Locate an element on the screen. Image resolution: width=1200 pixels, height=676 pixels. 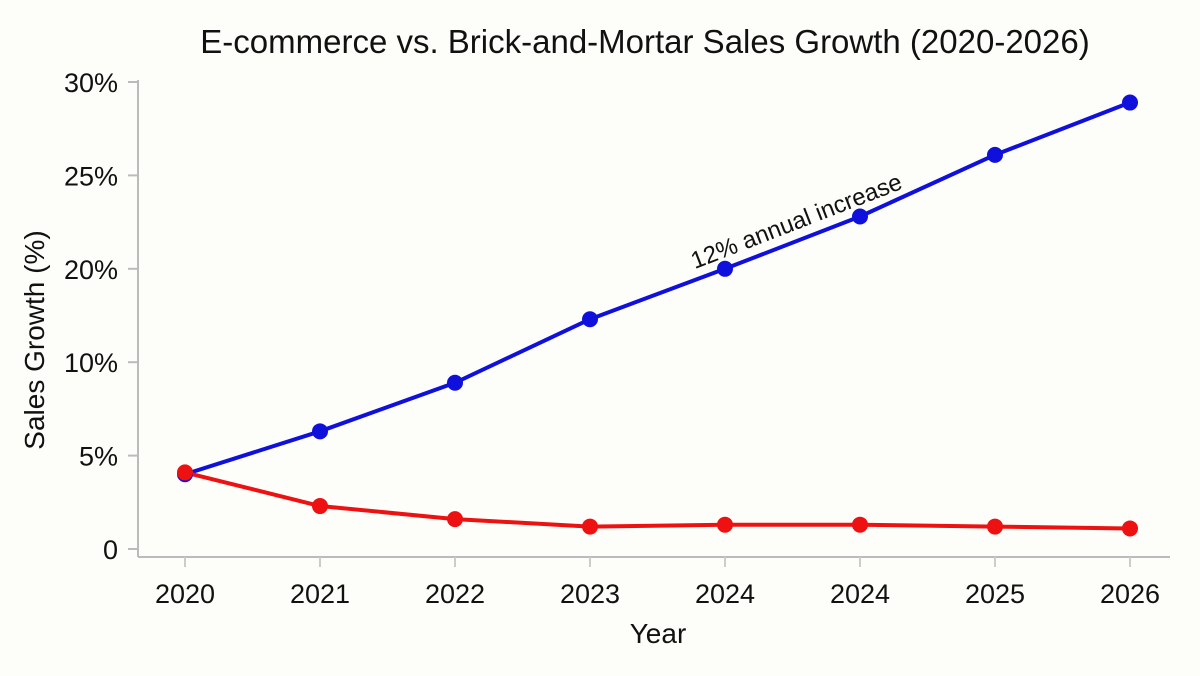
y-tick-label: 25% is located at coordinates (91, 176).